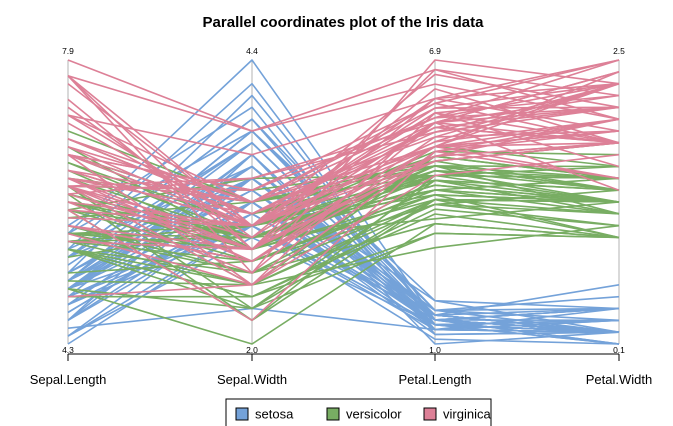 The width and height of the screenshot is (673, 426). I want to click on axis-max-label-sepal-length: 7.9, so click(68, 51).